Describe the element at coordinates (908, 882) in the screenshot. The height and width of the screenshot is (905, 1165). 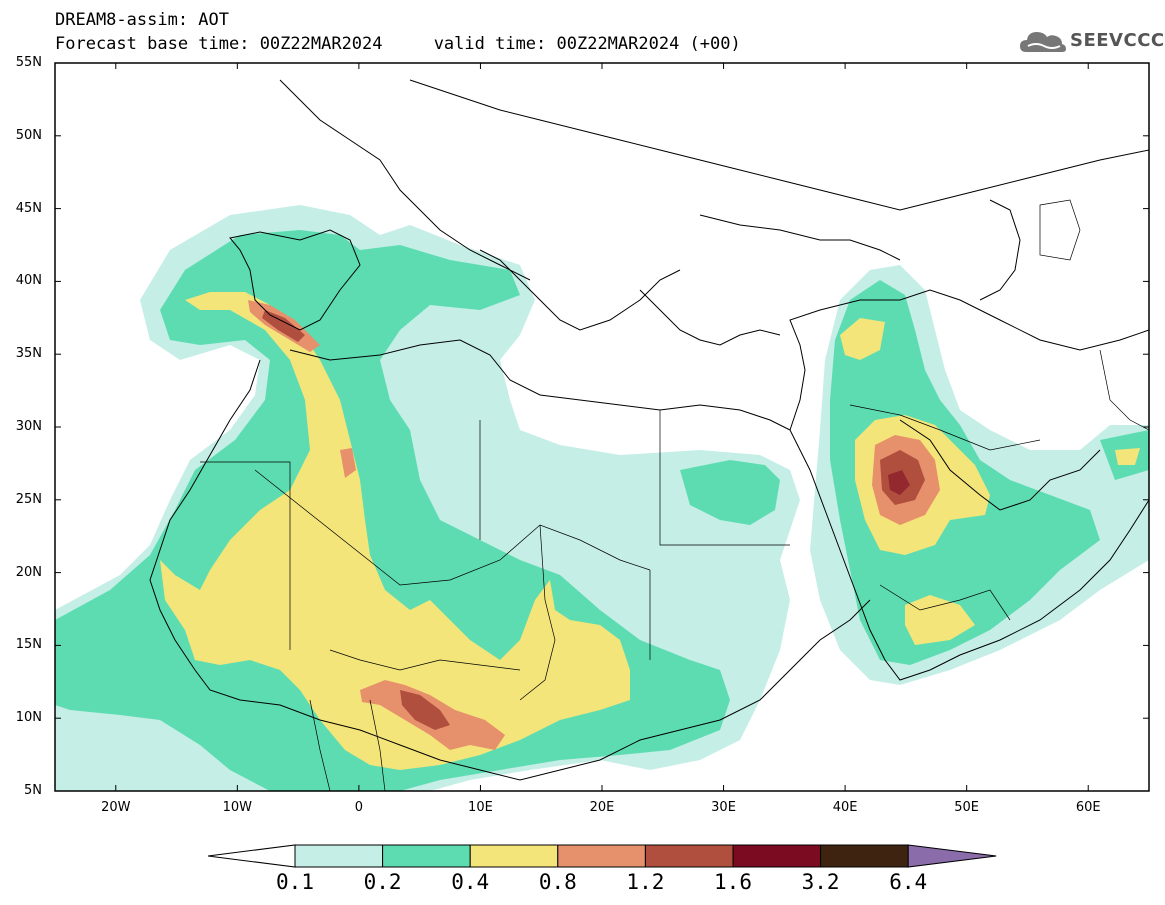
I see `colorbar-level-label: 6.4` at that location.